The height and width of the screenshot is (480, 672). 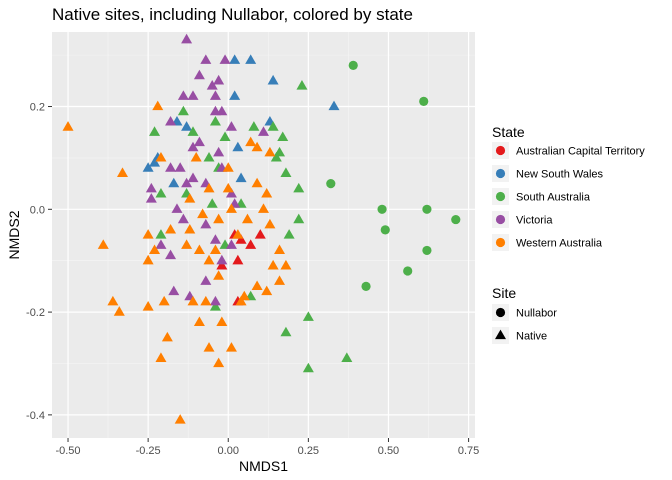 I want to click on x-tick-label: -0.50, so click(x=67, y=451).